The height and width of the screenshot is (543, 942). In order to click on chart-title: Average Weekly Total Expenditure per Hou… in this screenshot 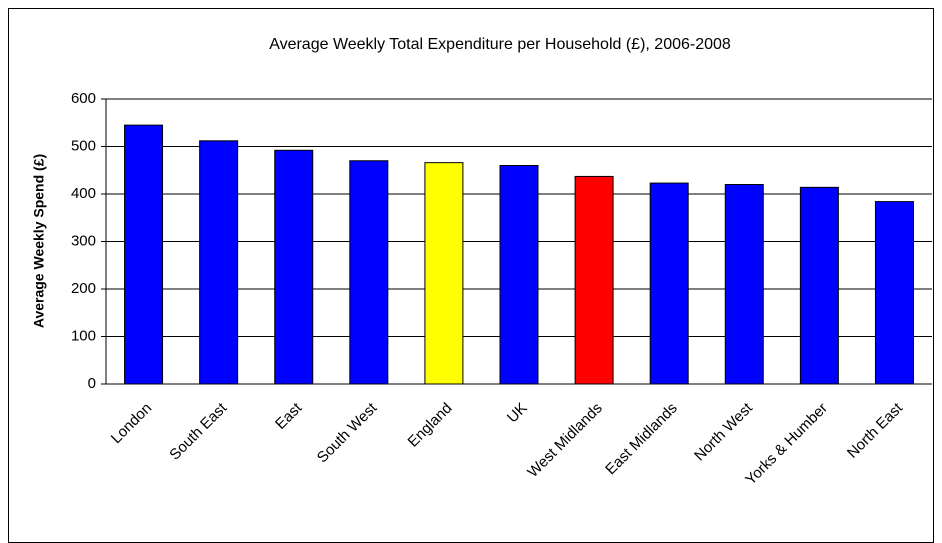, I will do `click(500, 44)`.